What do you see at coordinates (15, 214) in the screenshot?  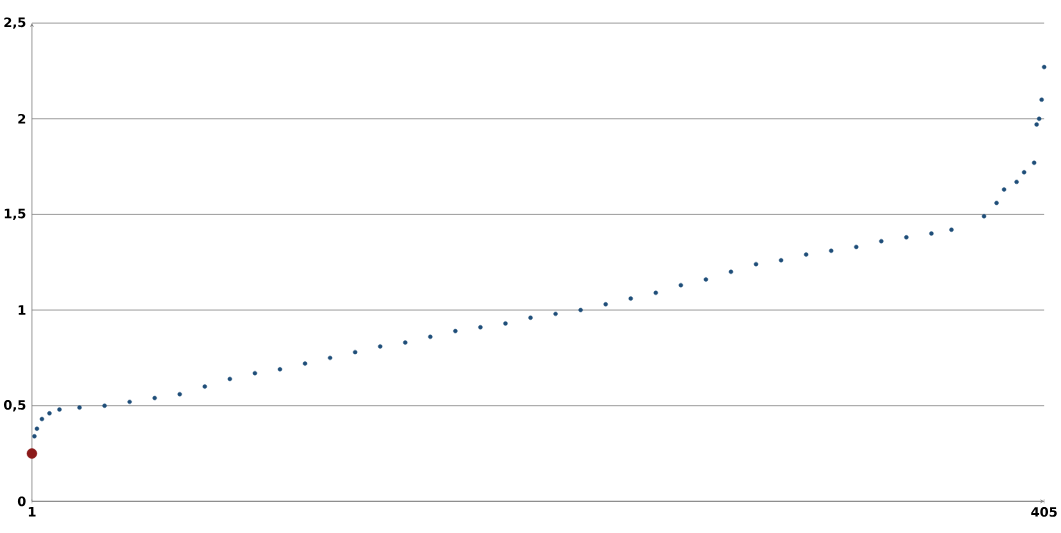 I see `y-tick-label: 1,5` at bounding box center [15, 214].